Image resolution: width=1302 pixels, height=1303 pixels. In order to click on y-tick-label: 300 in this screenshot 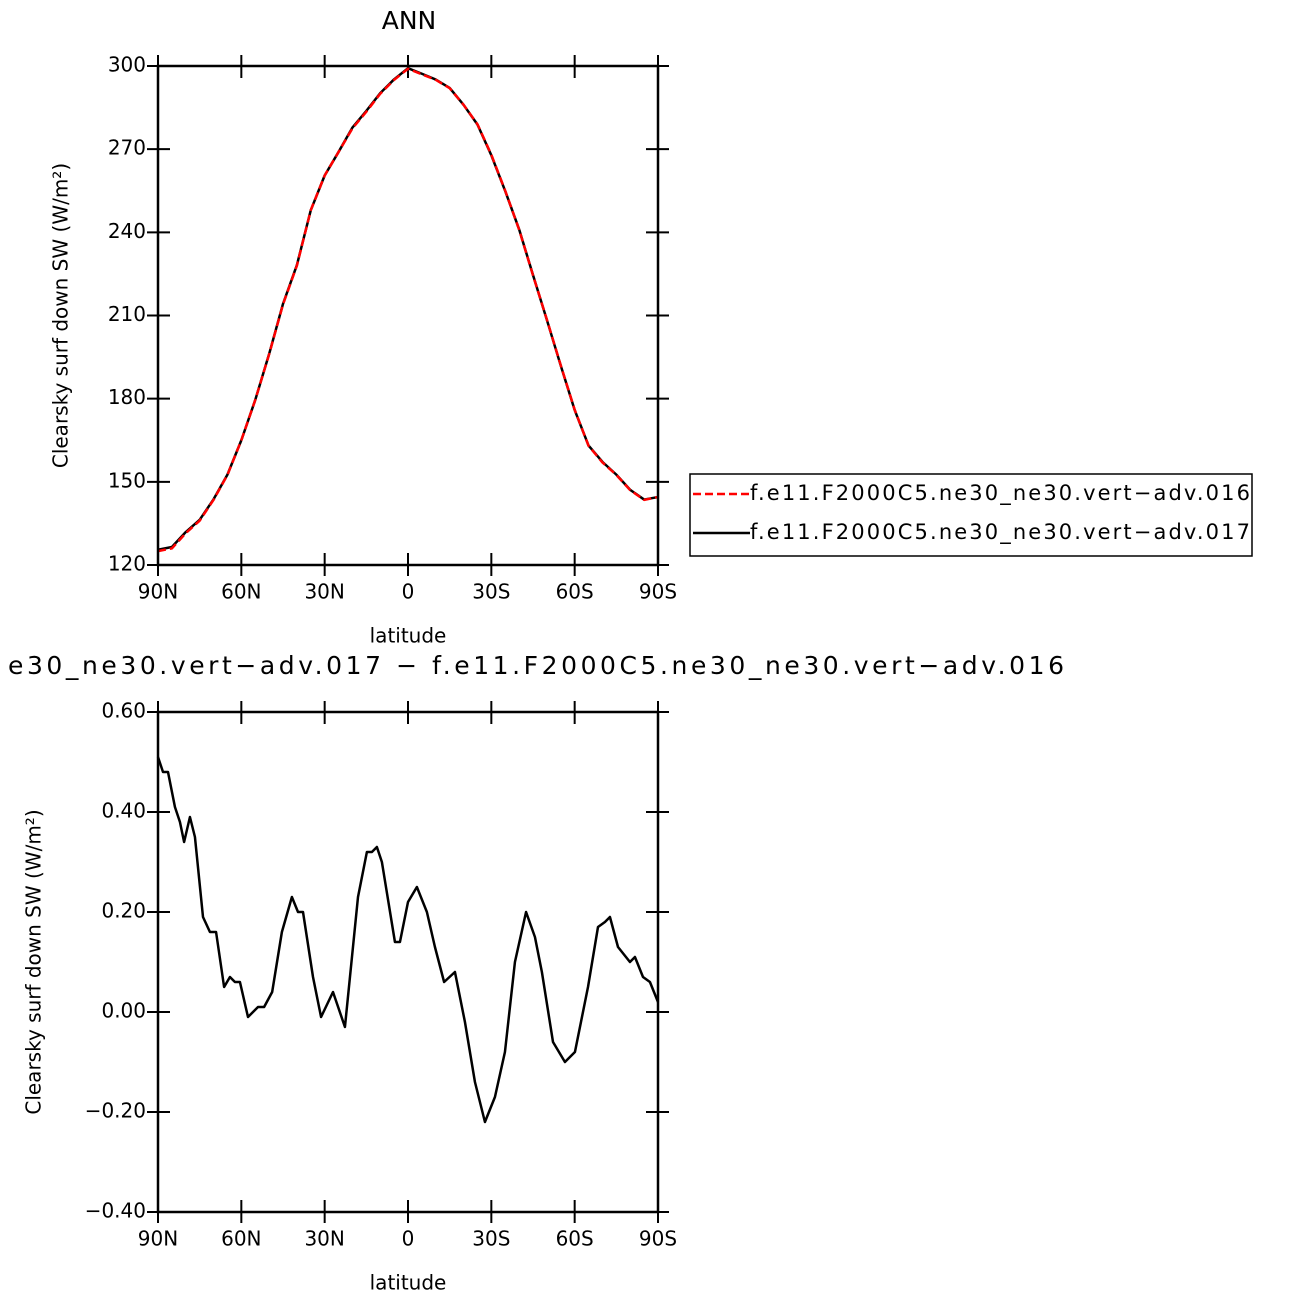, I will do `click(127, 65)`.